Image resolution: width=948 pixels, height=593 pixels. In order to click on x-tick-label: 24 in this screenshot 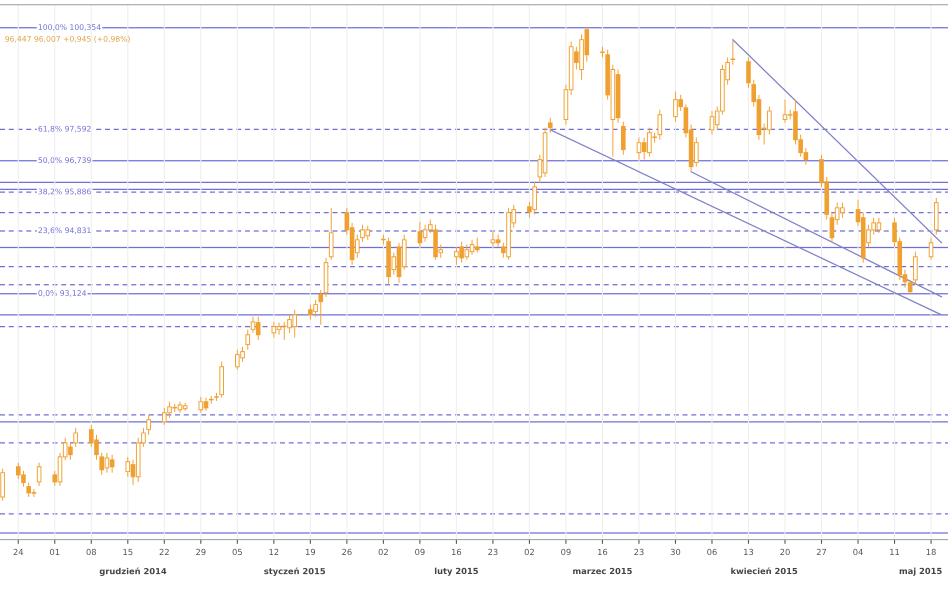, I will do `click(19, 551)`.